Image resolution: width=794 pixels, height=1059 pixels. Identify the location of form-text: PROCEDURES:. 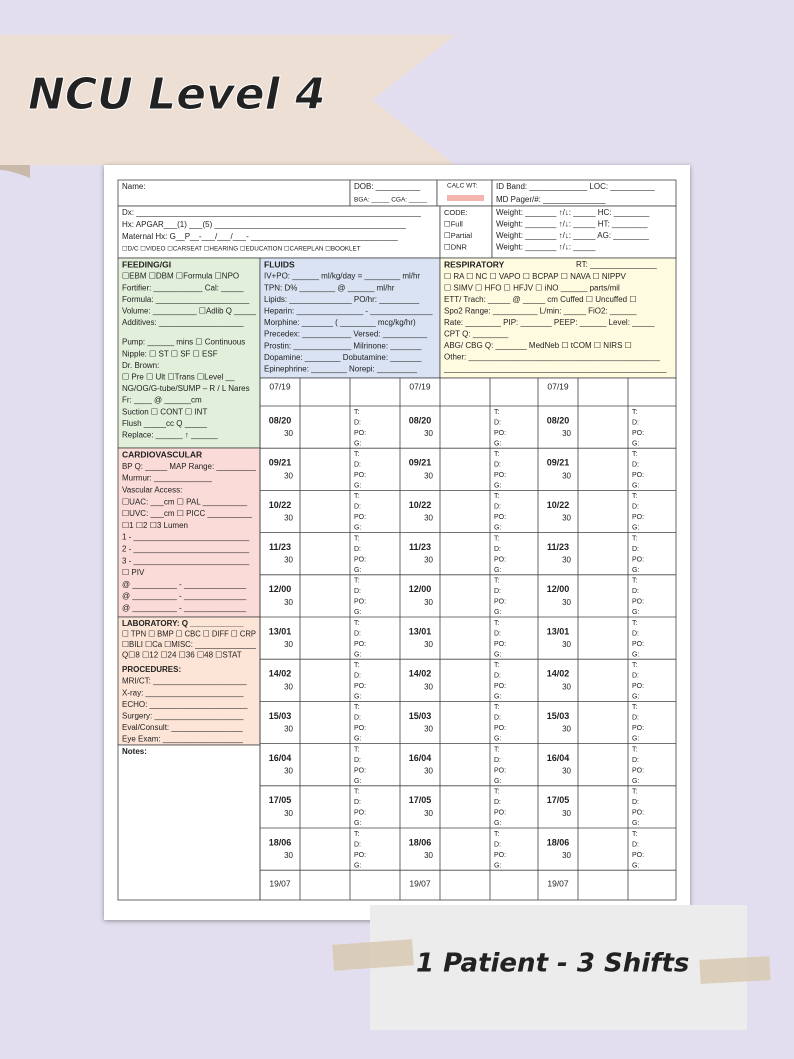
(151, 669).